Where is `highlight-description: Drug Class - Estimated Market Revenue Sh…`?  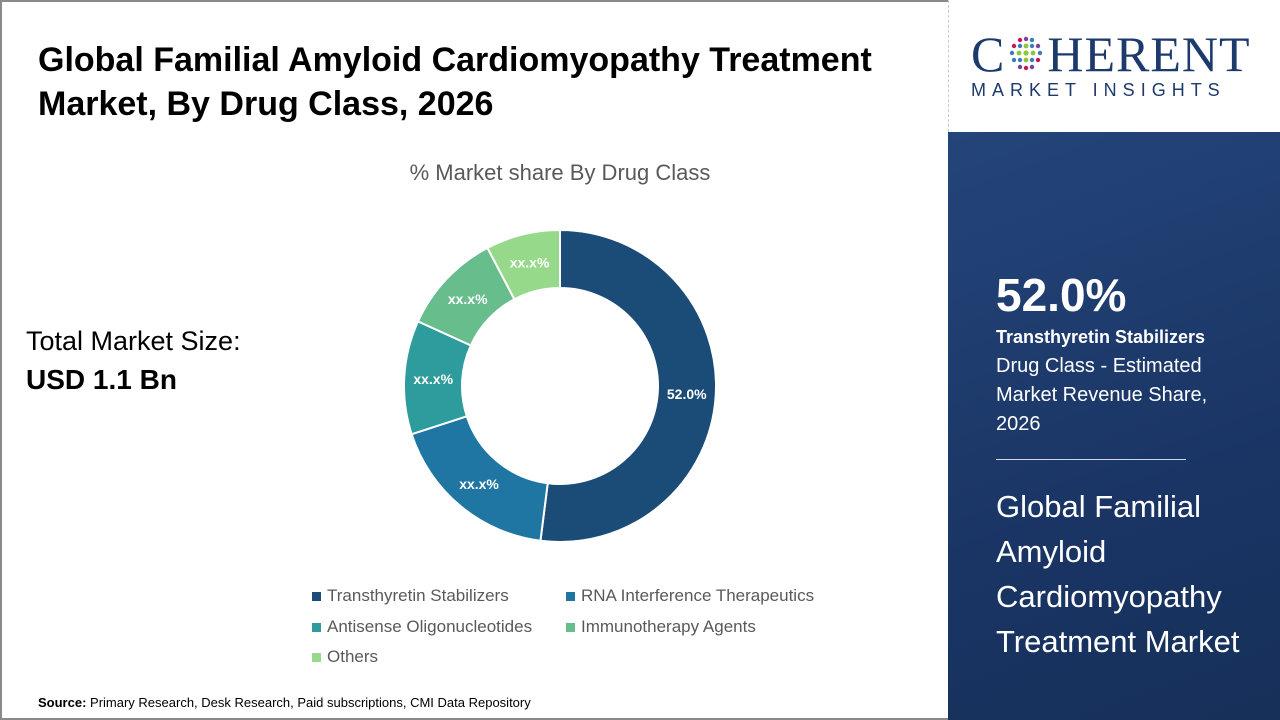
highlight-description: Drug Class - Estimated Market Revenue Sh… is located at coordinates (1102, 395).